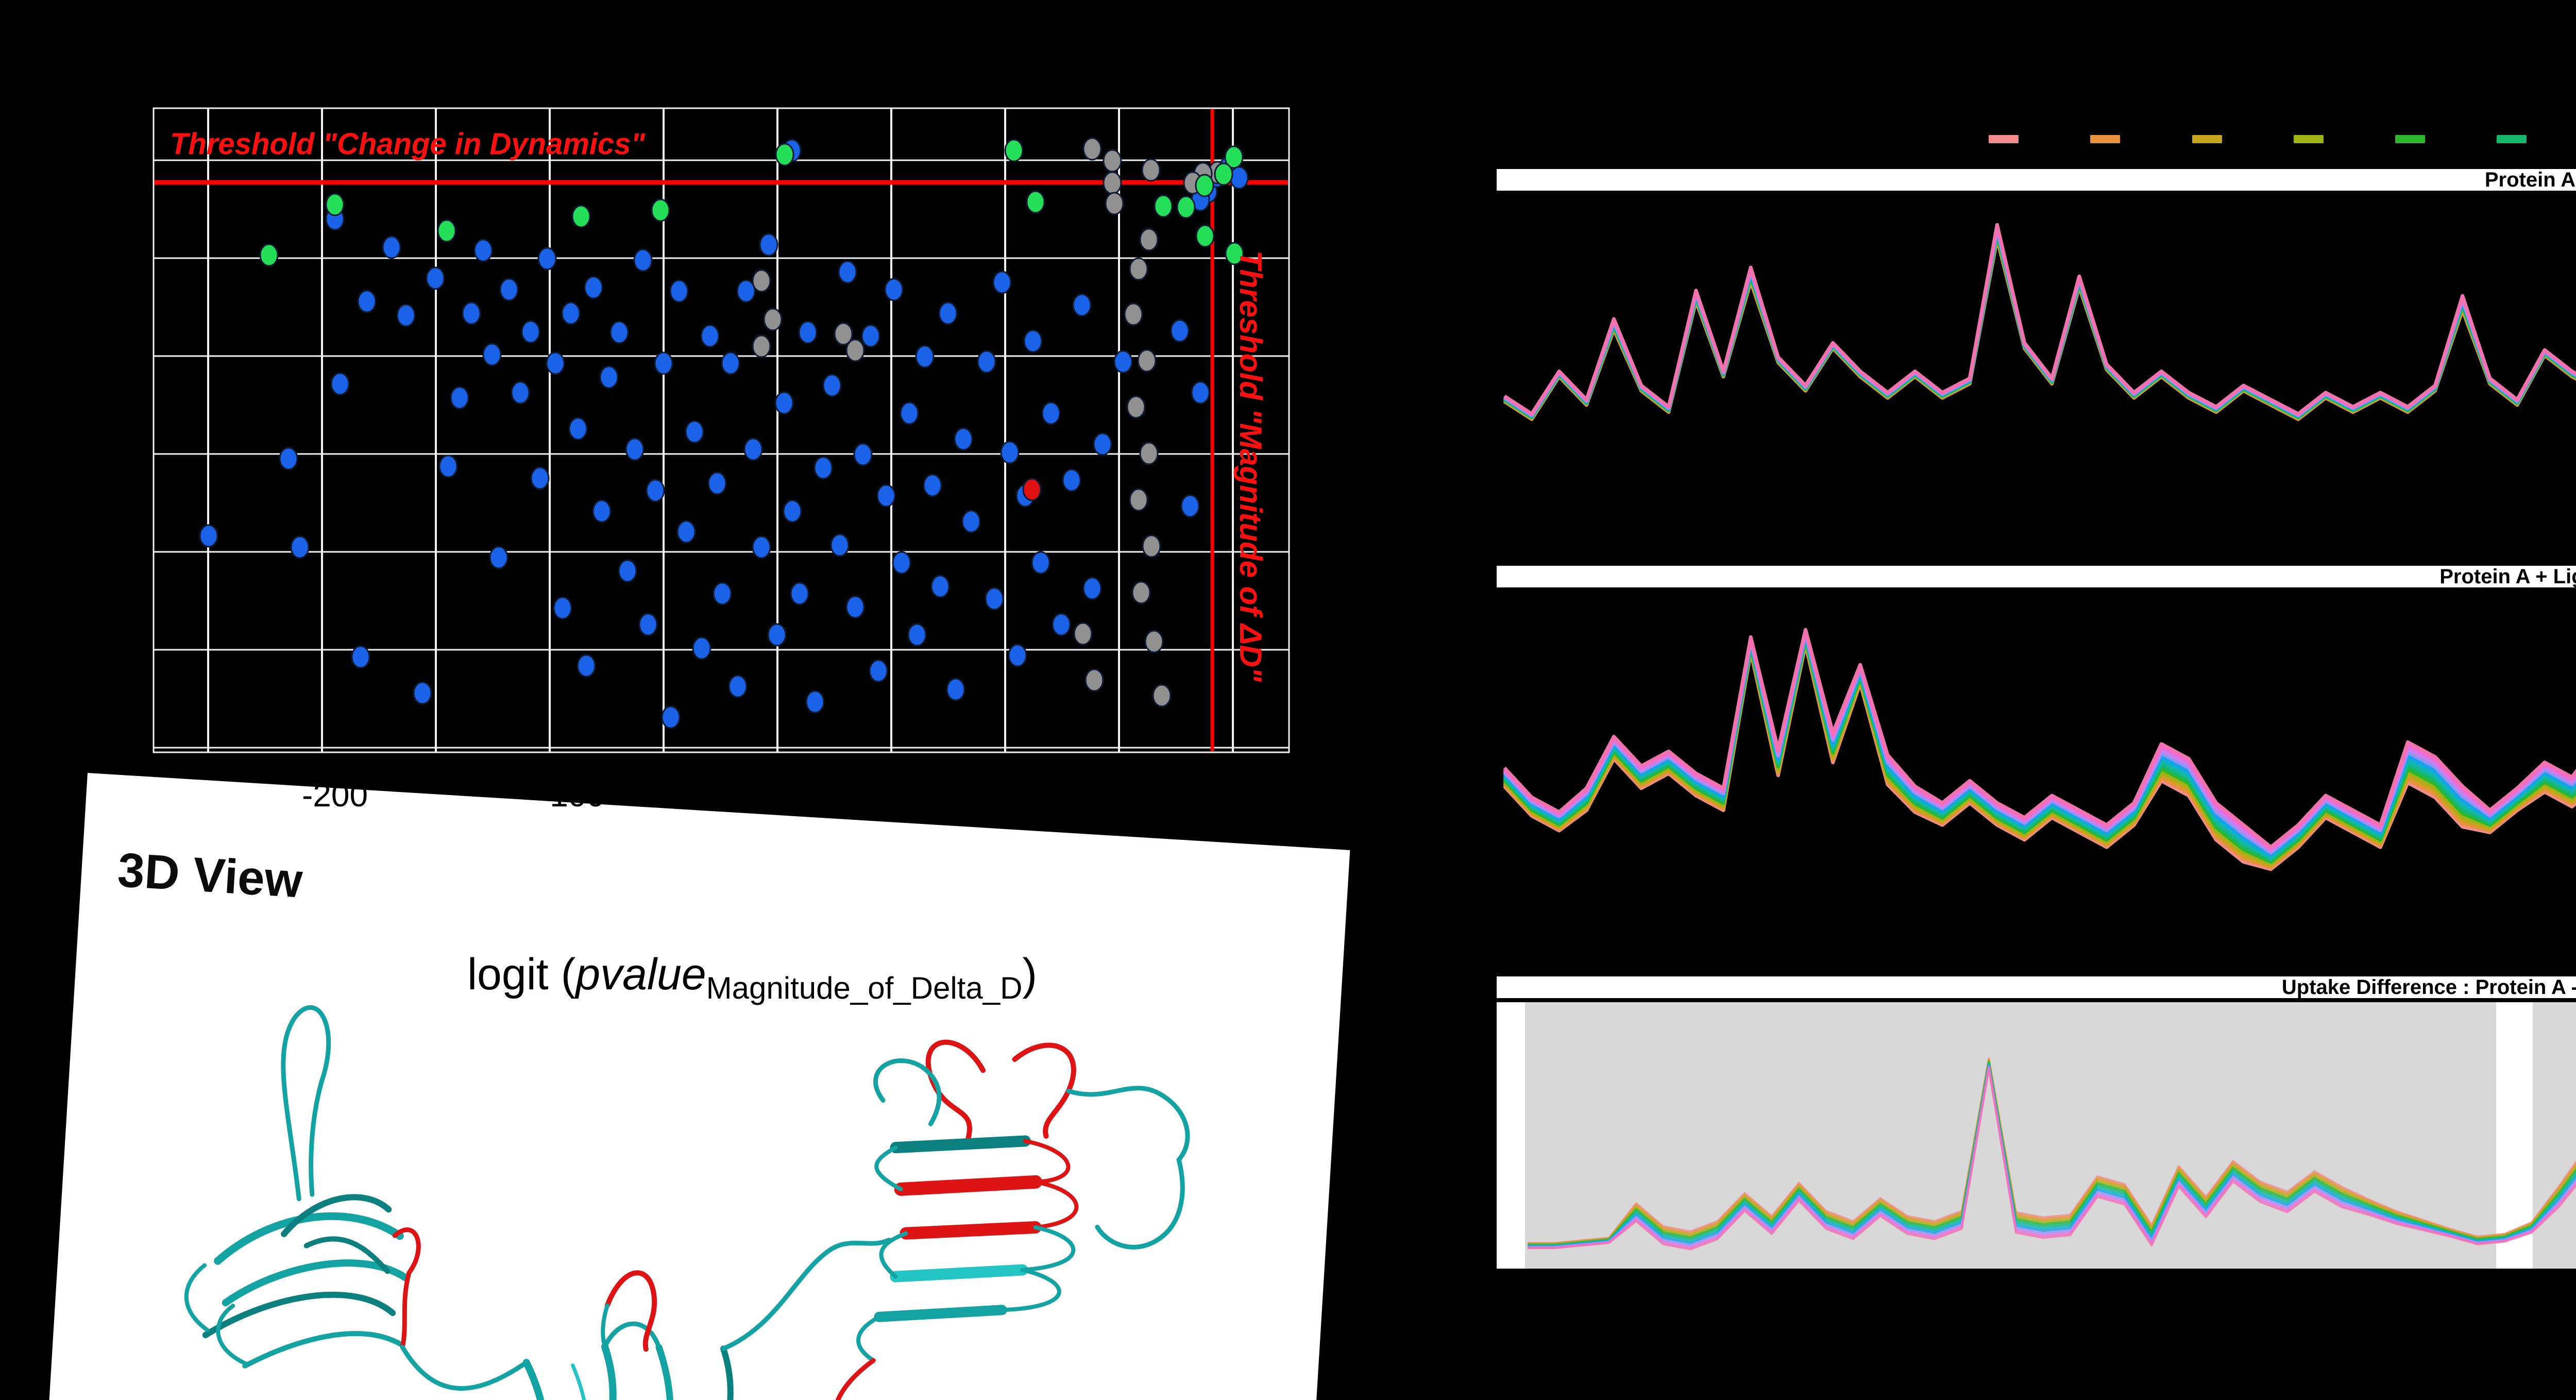  I want to click on protein-ribbon-3d, so click(688, 1173).